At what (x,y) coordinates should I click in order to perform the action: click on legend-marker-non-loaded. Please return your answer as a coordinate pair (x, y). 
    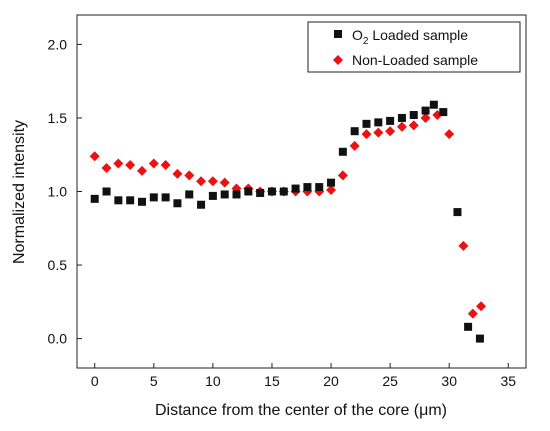
    Looking at the image, I should click on (338, 60).